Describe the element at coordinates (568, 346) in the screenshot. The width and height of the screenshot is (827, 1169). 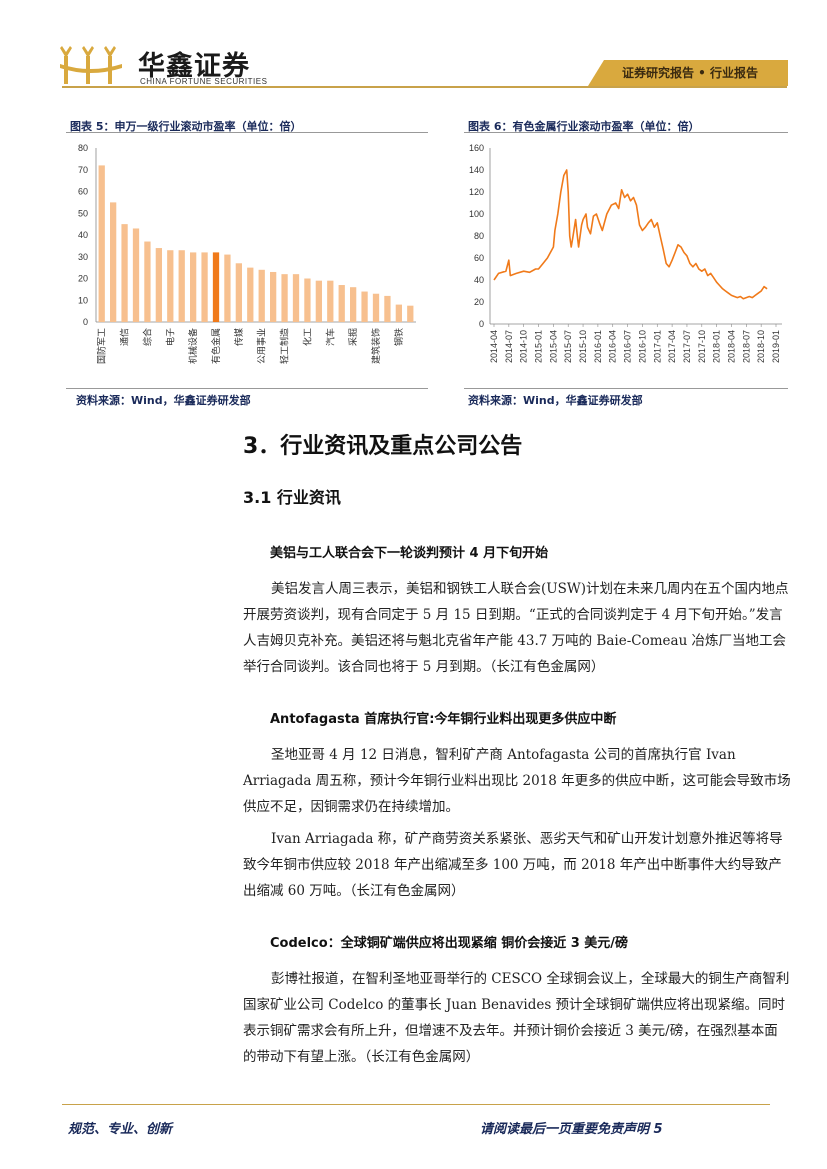
I see `x-tick-label: 2015-07` at that location.